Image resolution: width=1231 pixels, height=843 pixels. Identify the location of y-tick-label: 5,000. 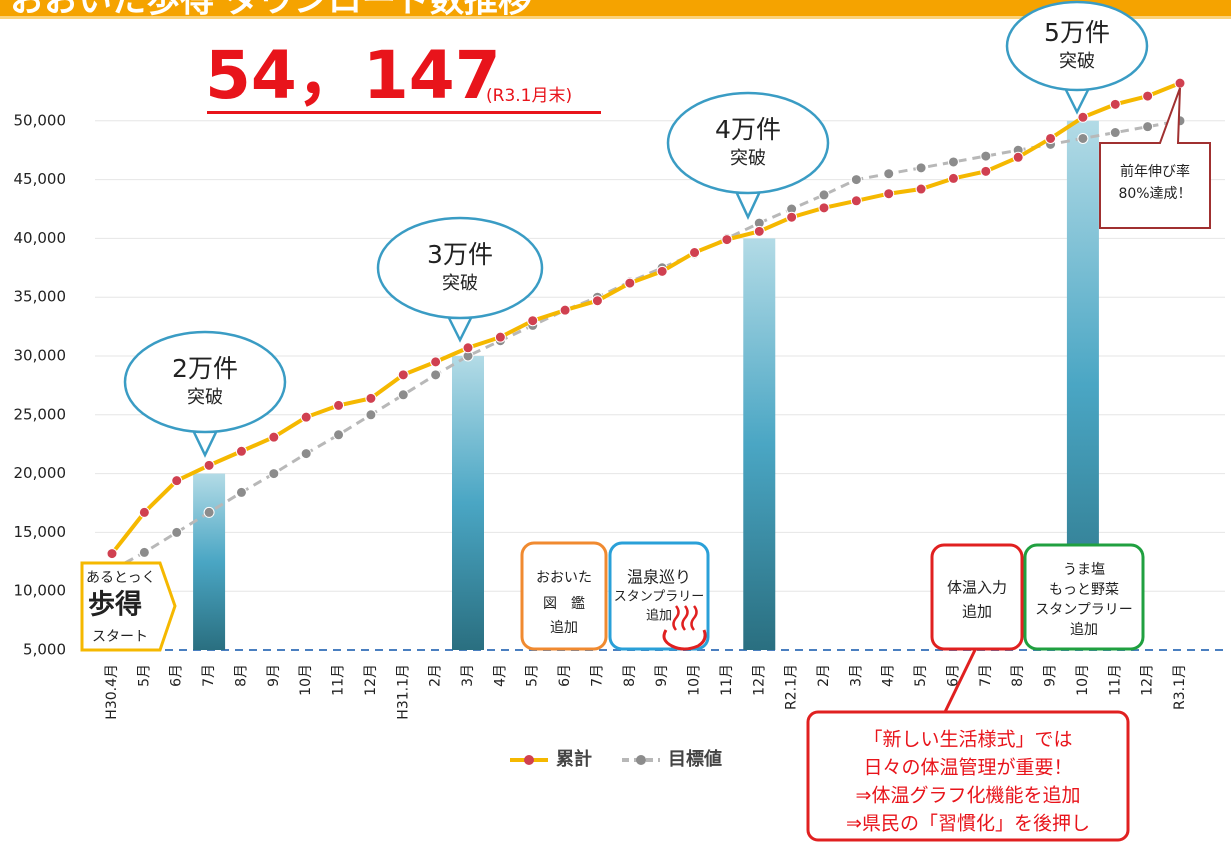
(44, 650).